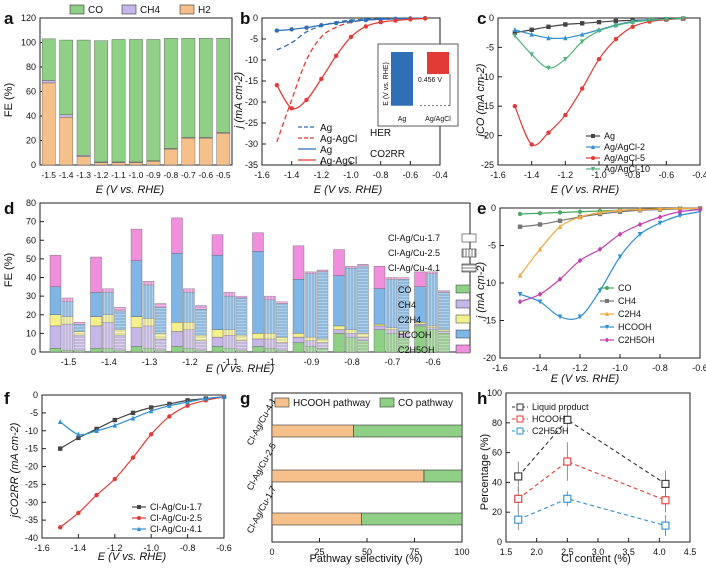 Image resolution: width=706 pixels, height=570 pixels. Describe the element at coordinates (205, 175) in the screenshot. I see `panel-a-xtick-label: -0.6` at that location.